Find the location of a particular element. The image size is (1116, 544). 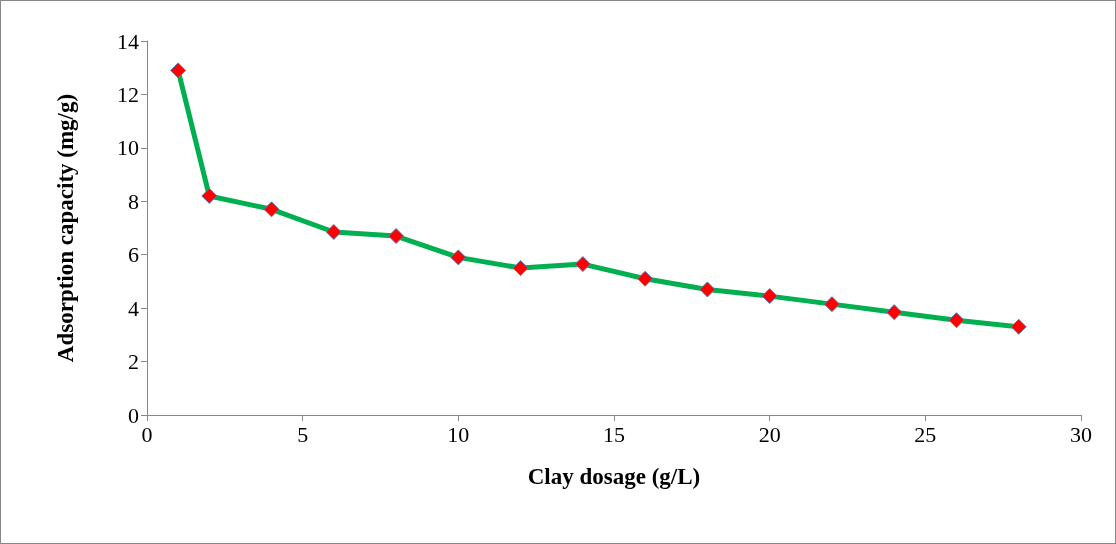

y-tick-label: 10 is located at coordinates (128, 148).